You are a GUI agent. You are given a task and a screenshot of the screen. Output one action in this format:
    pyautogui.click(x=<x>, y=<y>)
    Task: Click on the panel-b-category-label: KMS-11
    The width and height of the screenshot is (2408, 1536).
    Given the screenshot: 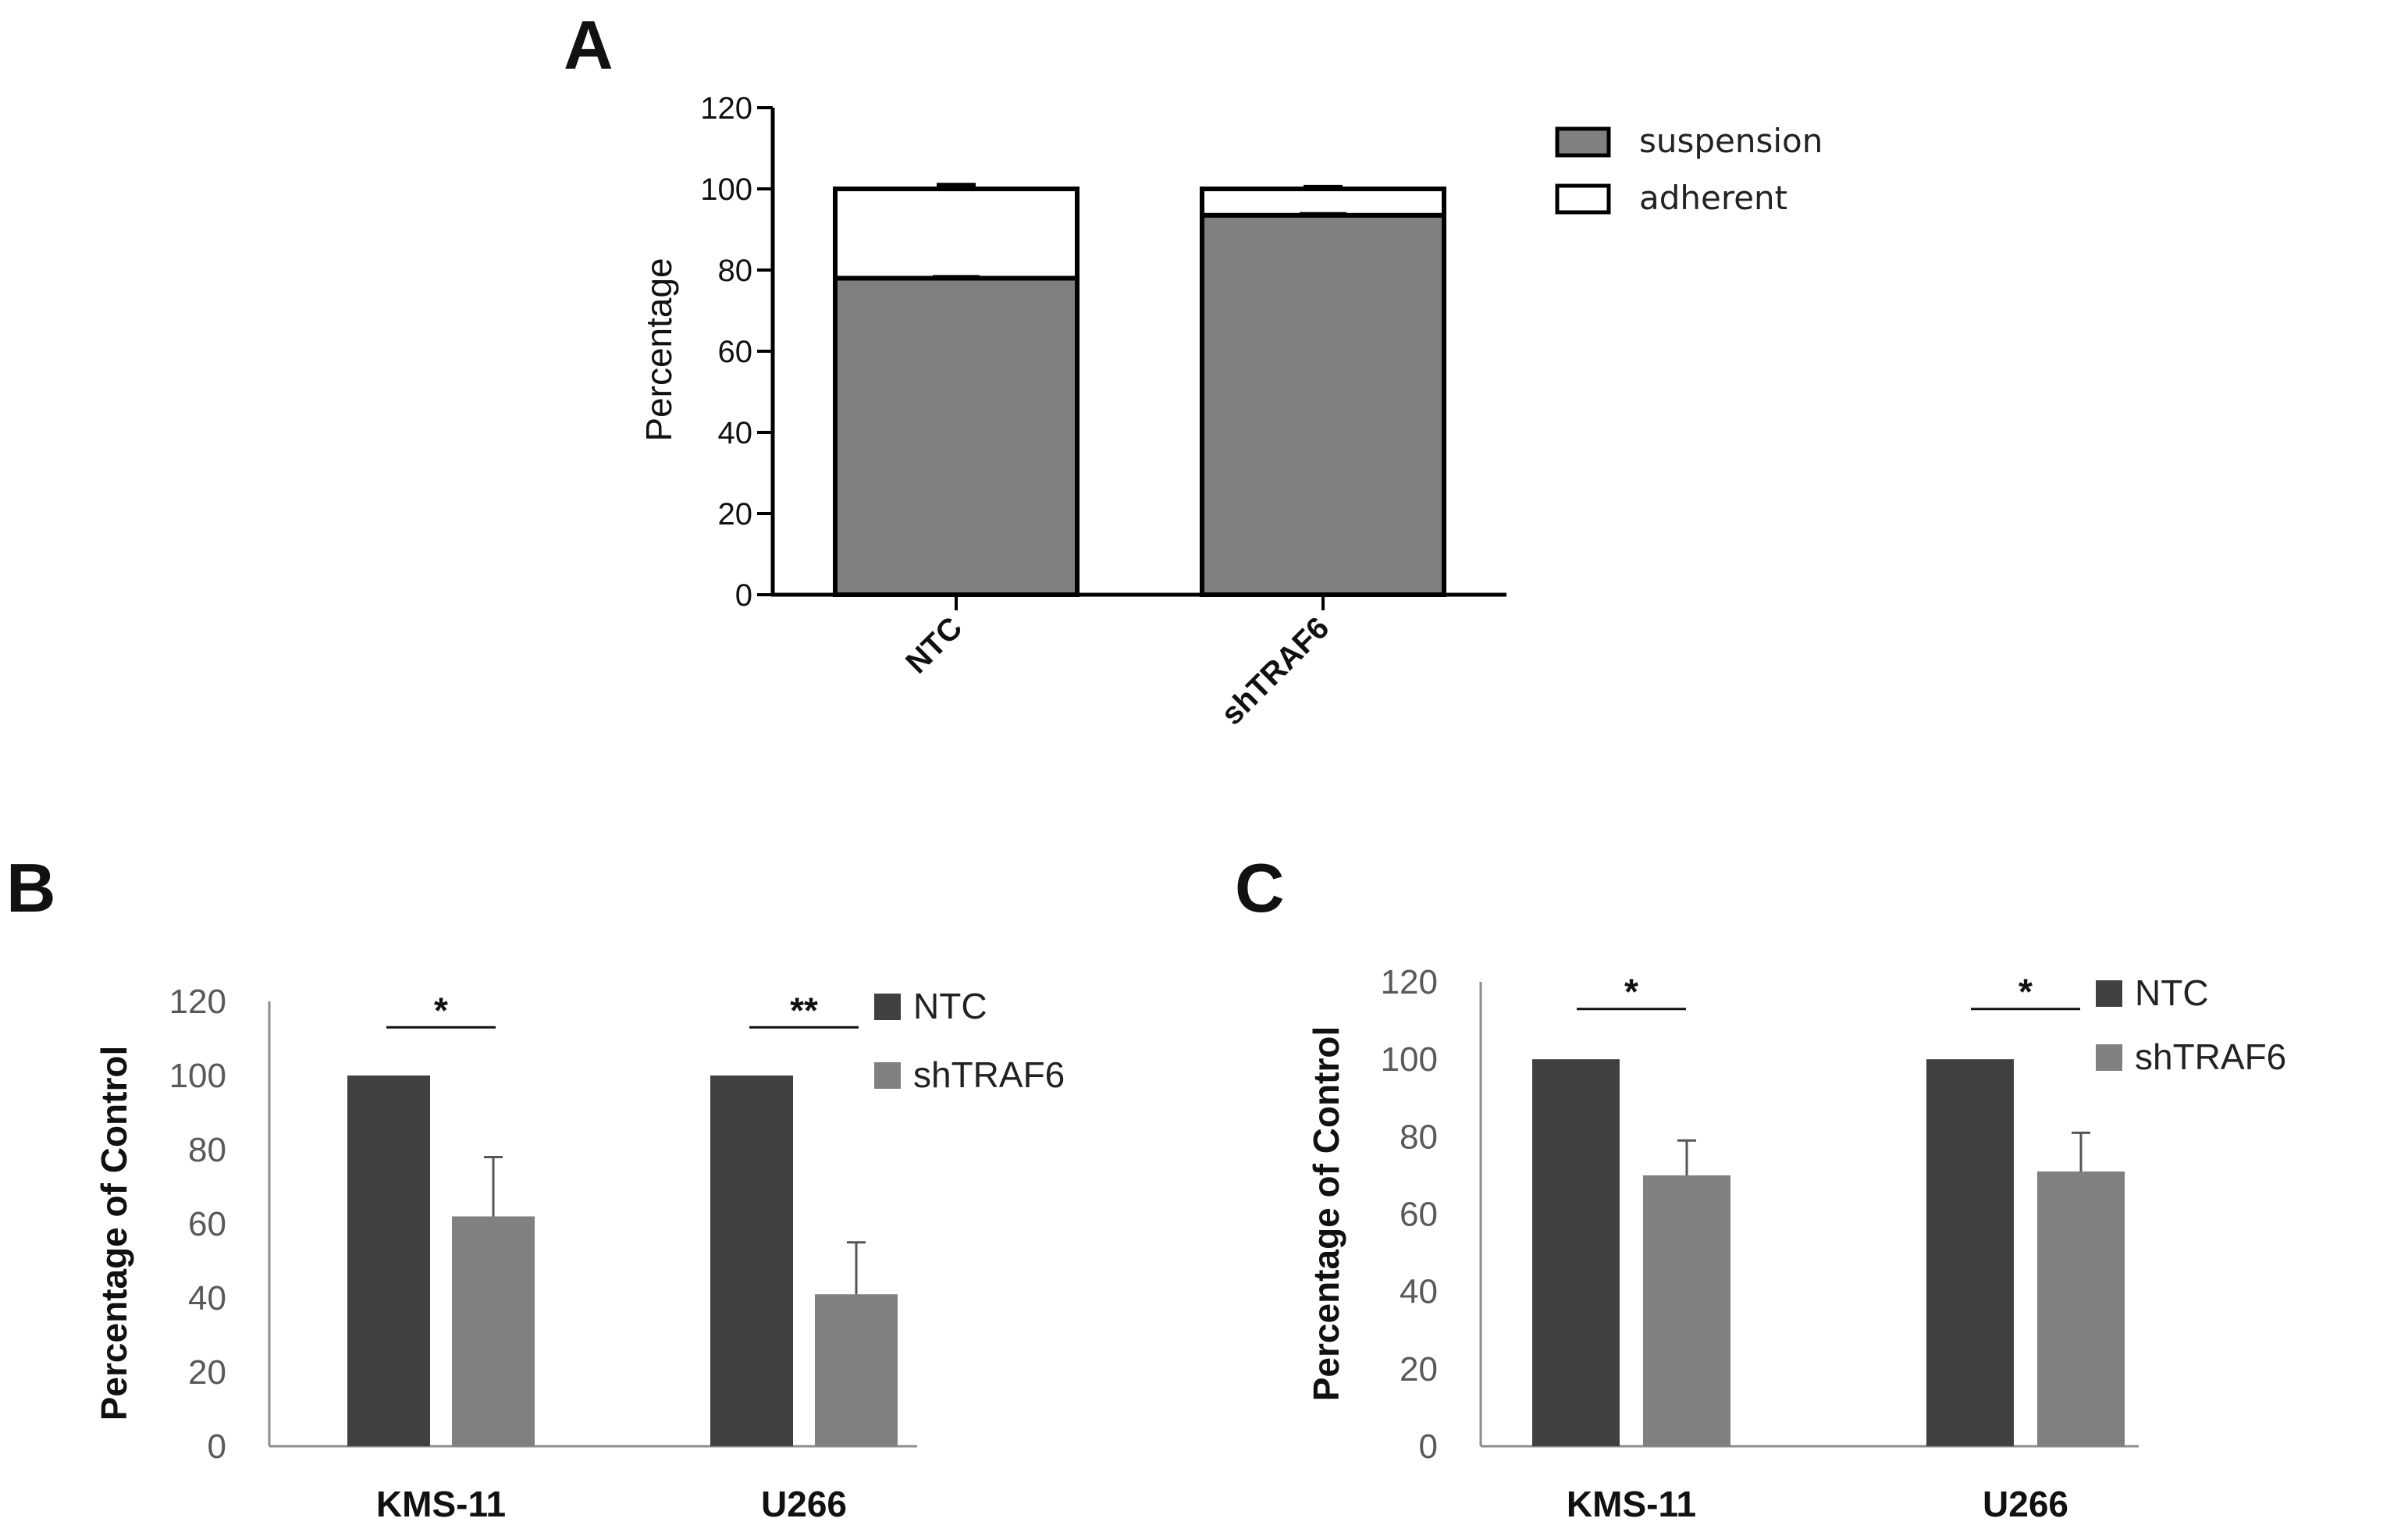 What is the action you would take?
    pyautogui.click(x=441, y=1504)
    